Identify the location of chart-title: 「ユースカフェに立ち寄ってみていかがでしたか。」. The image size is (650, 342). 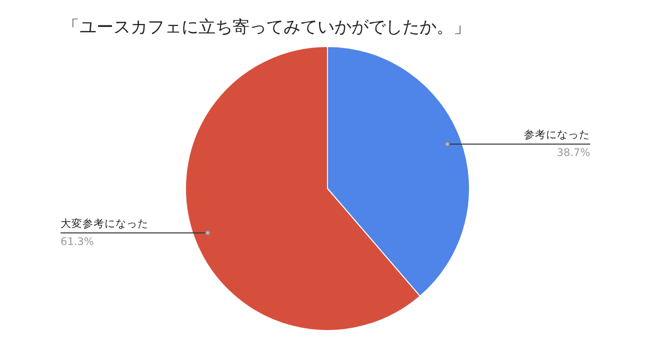
(266, 28).